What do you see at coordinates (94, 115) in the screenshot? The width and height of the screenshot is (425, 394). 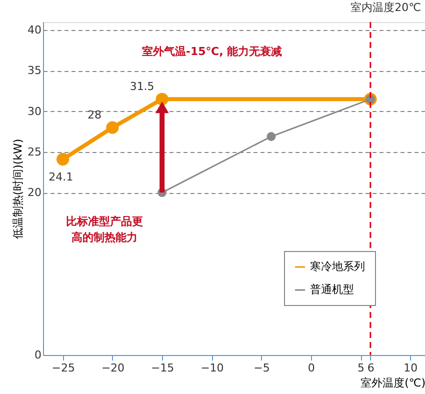 I see `data-label: 28` at bounding box center [94, 115].